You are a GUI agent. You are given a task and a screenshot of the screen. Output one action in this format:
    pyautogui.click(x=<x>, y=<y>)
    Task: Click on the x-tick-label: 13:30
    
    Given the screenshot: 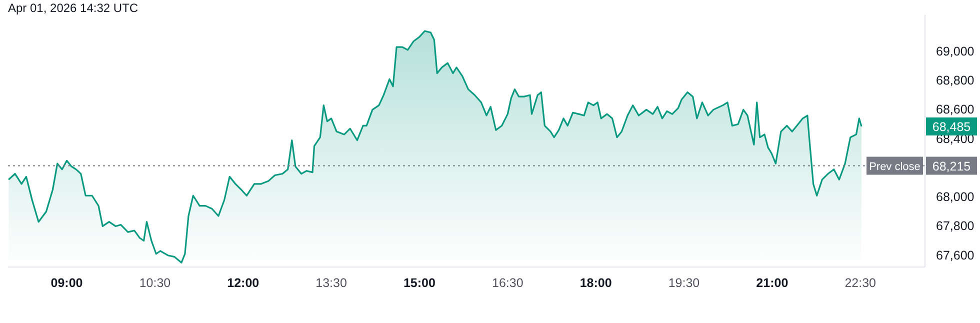 What is the action you would take?
    pyautogui.click(x=331, y=283)
    